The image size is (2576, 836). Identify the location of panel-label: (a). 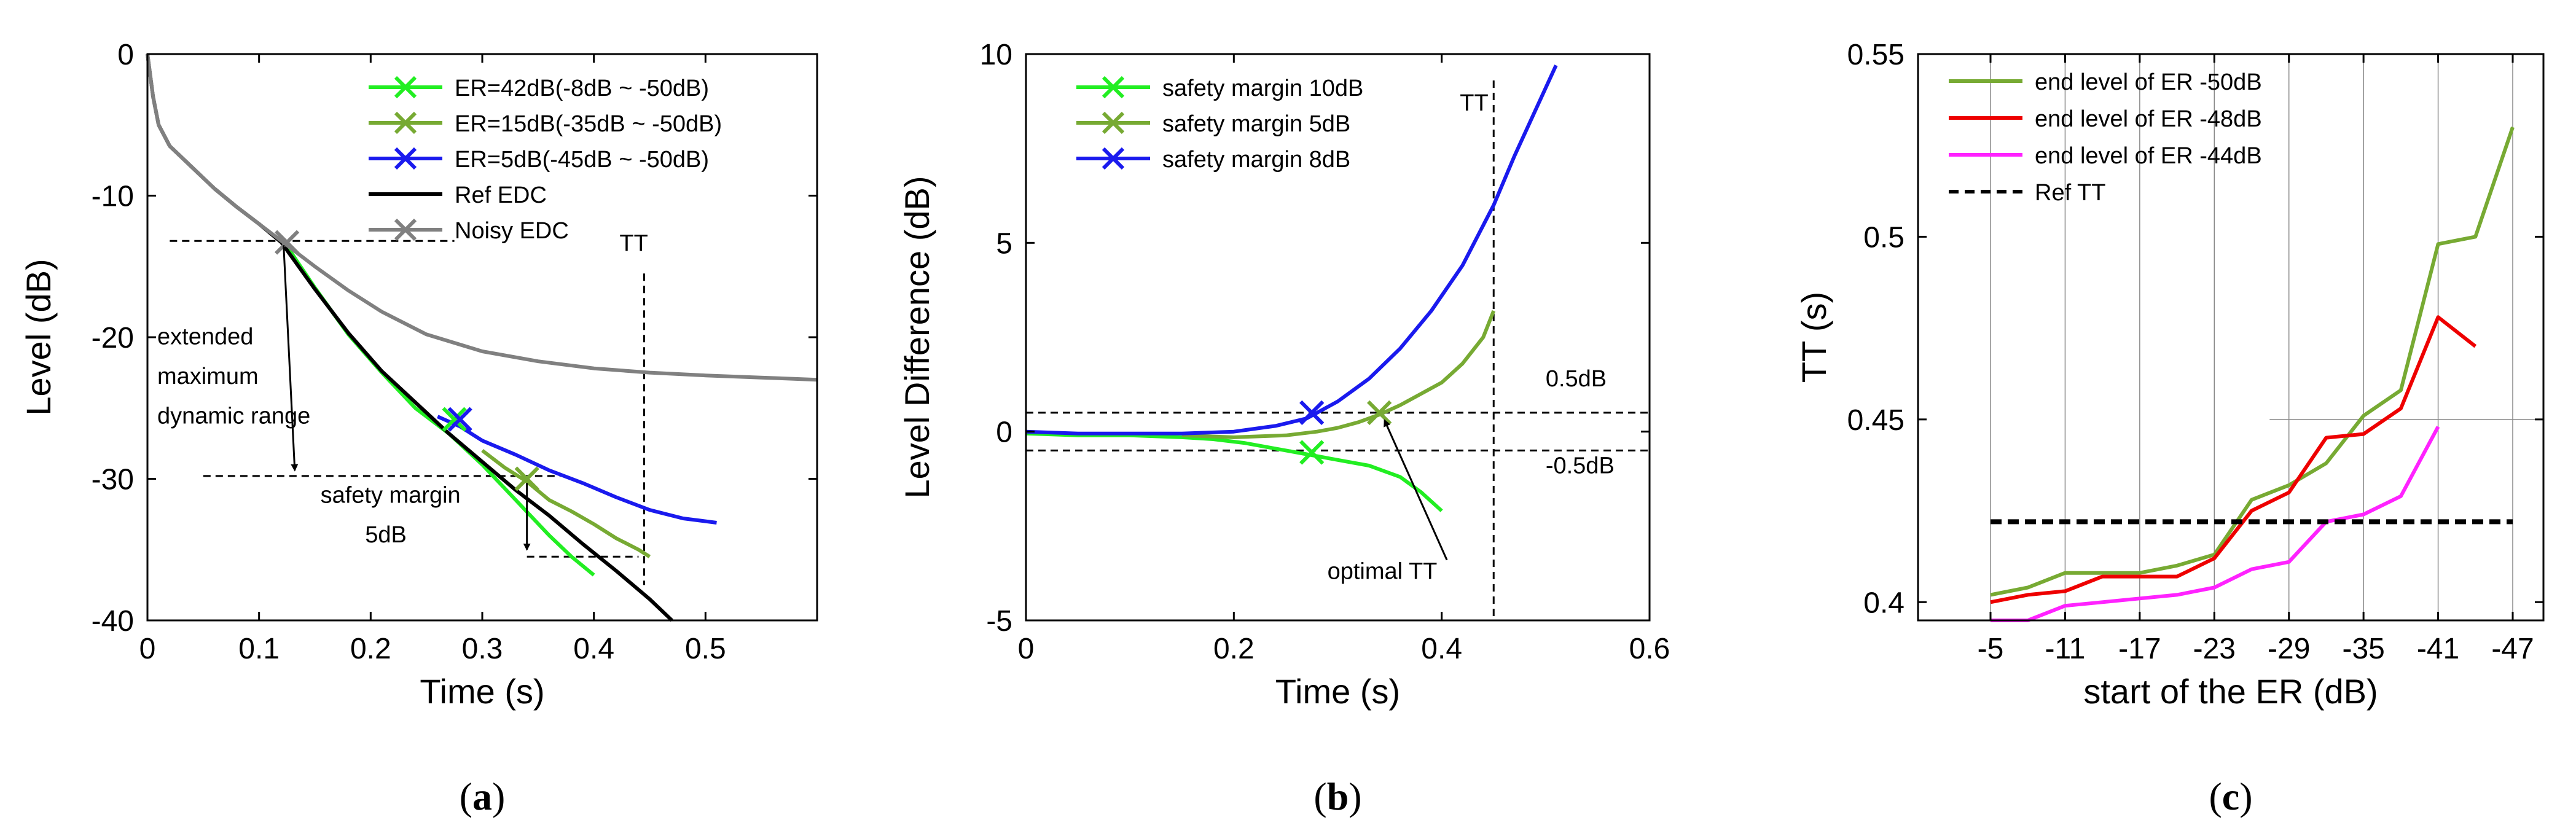
(483, 796).